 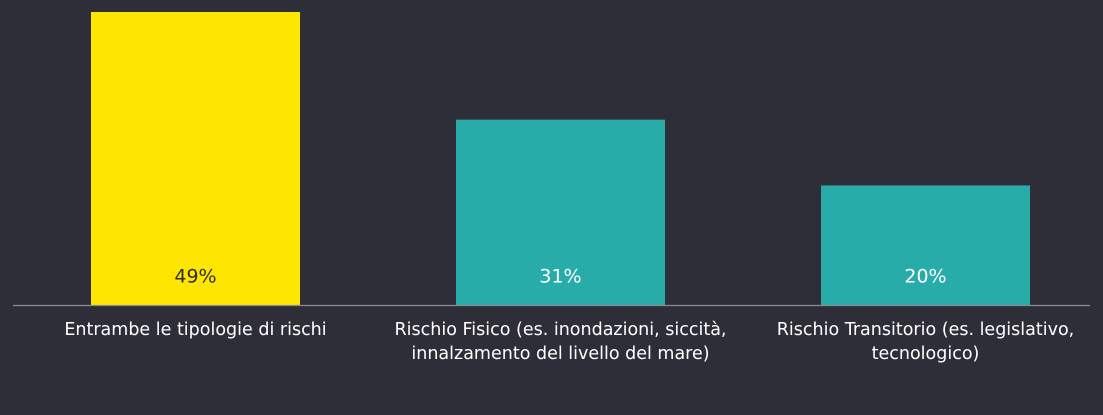 I want to click on x-tick-label: Entrambe le tipologie di rischi, so click(x=195, y=330).